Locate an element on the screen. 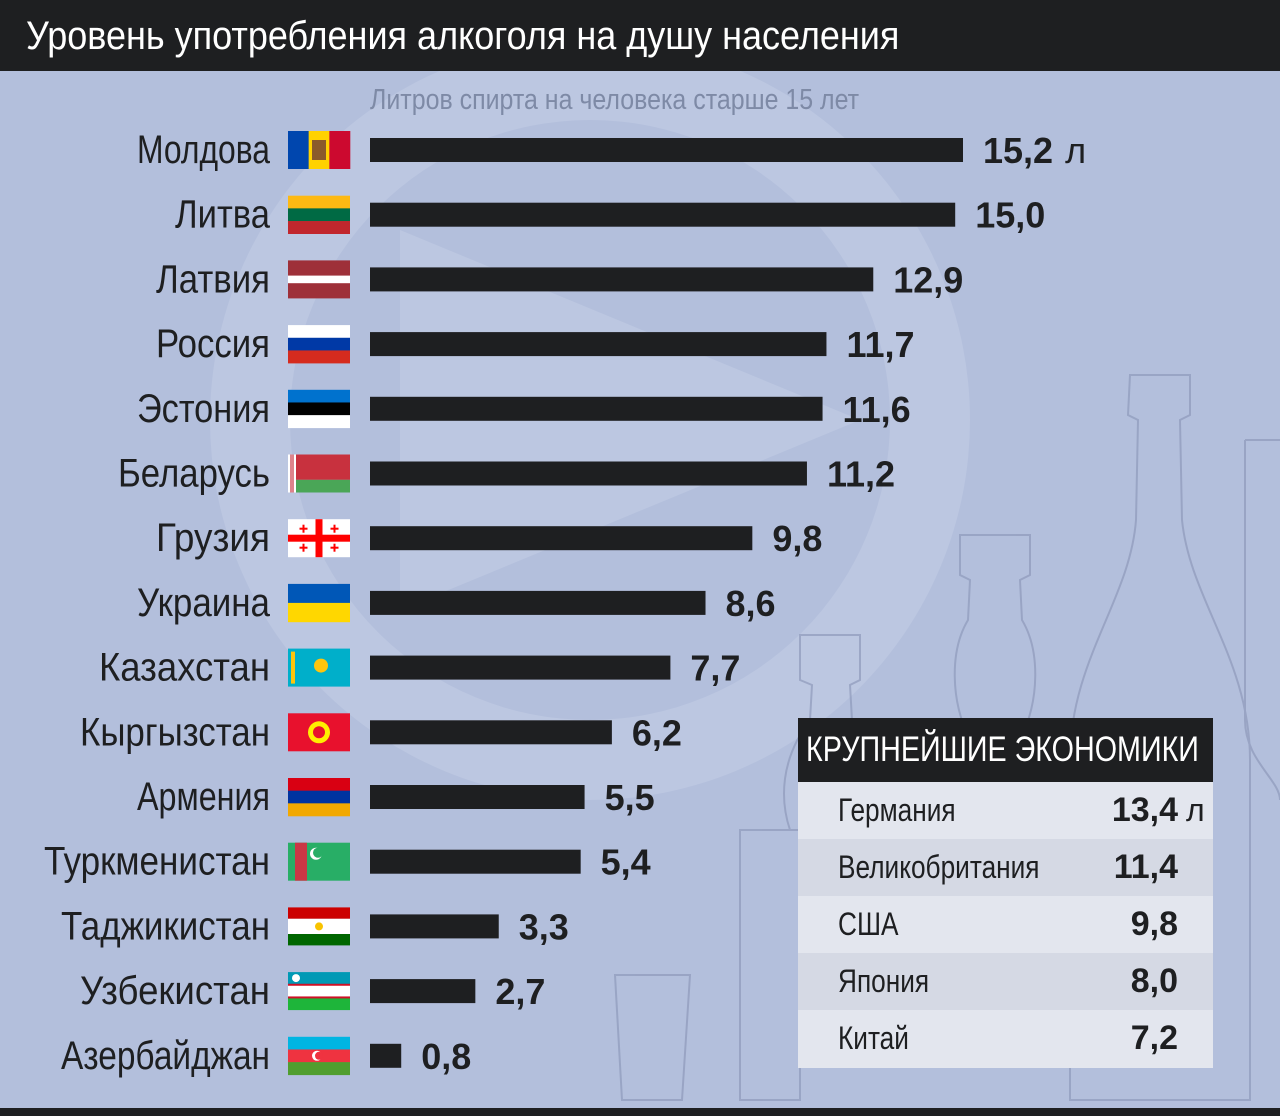  value-label: 11,7 is located at coordinates (880, 344).